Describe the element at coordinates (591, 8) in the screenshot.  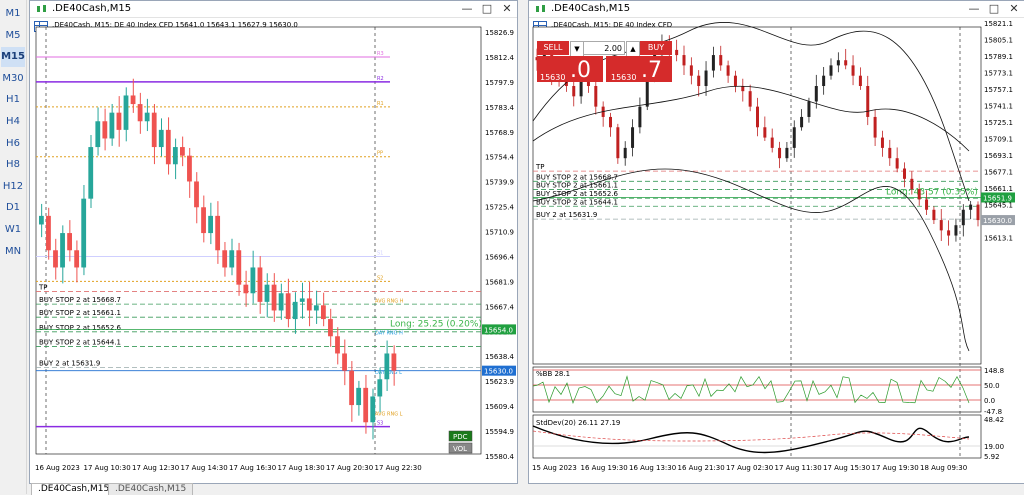
I see `right-window-title: .DE40Cash,M15` at that location.